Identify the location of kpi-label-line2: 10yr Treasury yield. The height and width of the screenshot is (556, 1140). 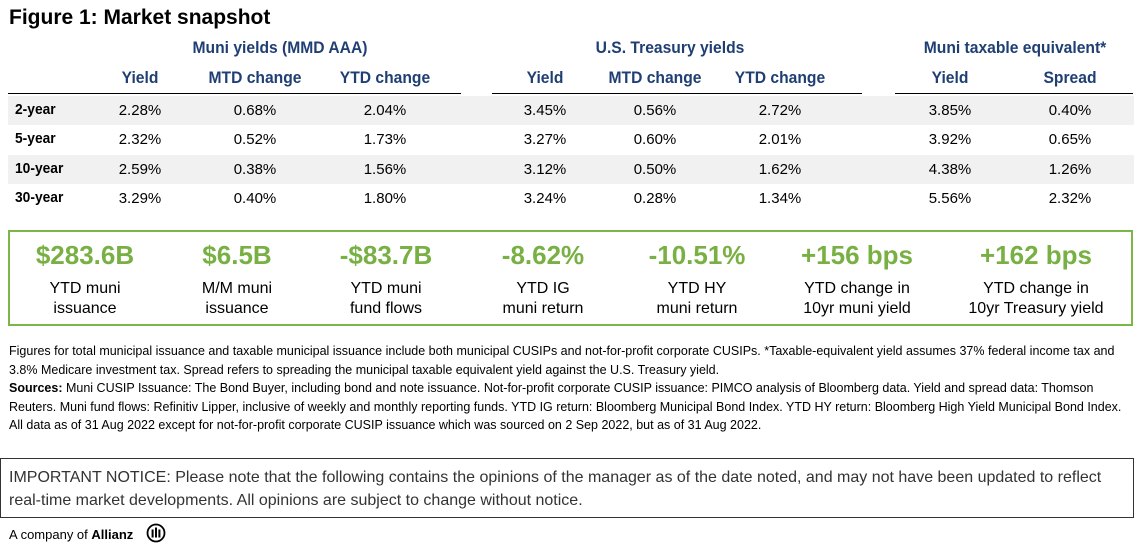
(1036, 308).